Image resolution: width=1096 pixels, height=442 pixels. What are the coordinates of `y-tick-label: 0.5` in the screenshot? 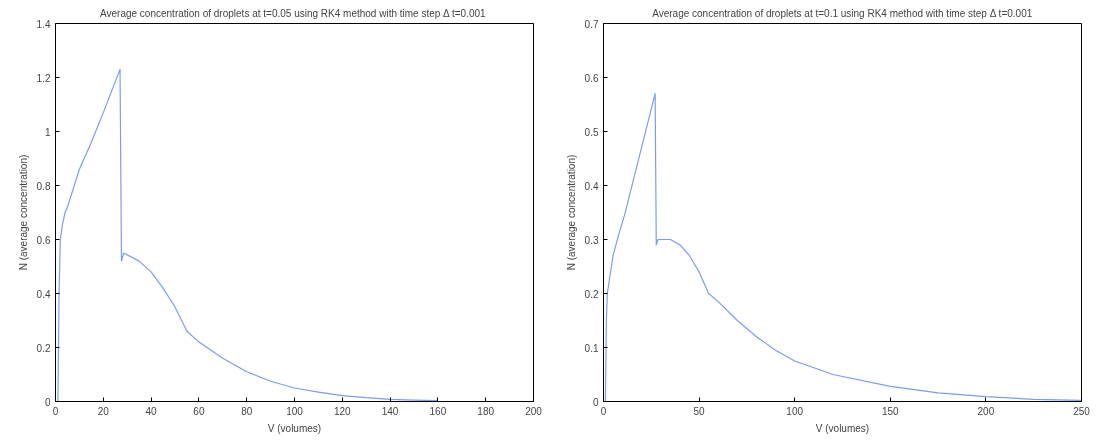 It's located at (591, 132).